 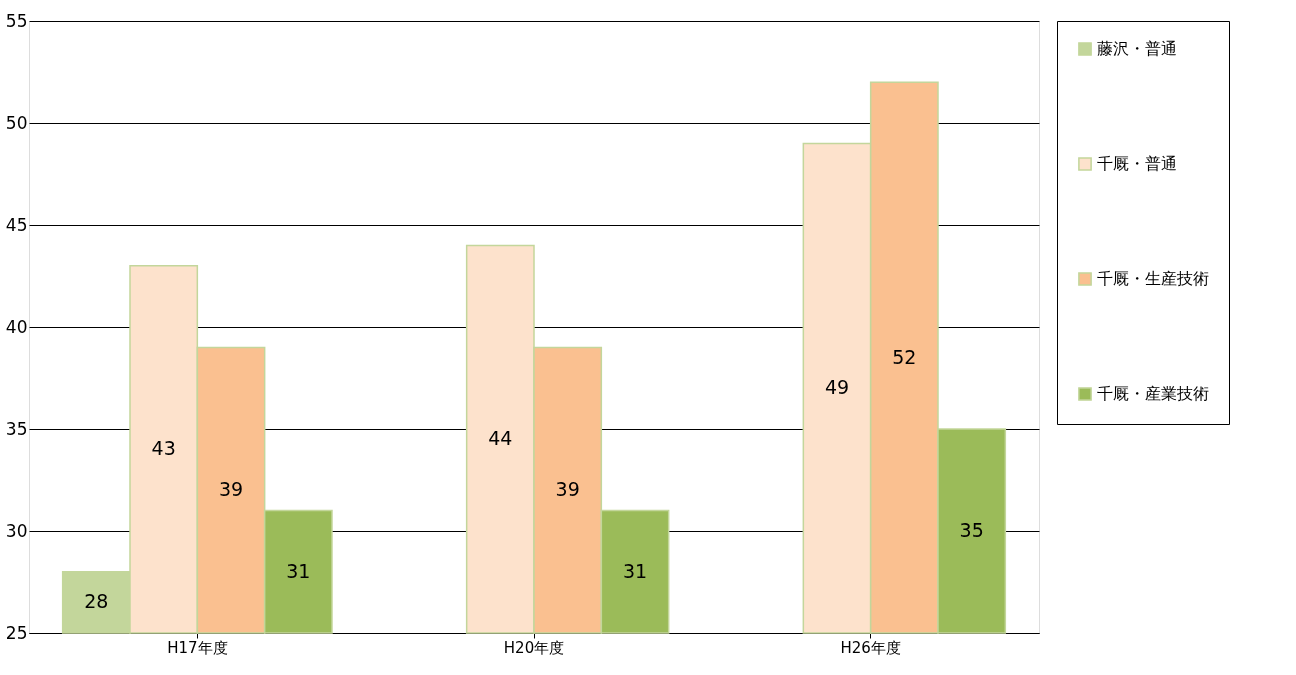 I want to click on data-label: 28, so click(x=96, y=601).